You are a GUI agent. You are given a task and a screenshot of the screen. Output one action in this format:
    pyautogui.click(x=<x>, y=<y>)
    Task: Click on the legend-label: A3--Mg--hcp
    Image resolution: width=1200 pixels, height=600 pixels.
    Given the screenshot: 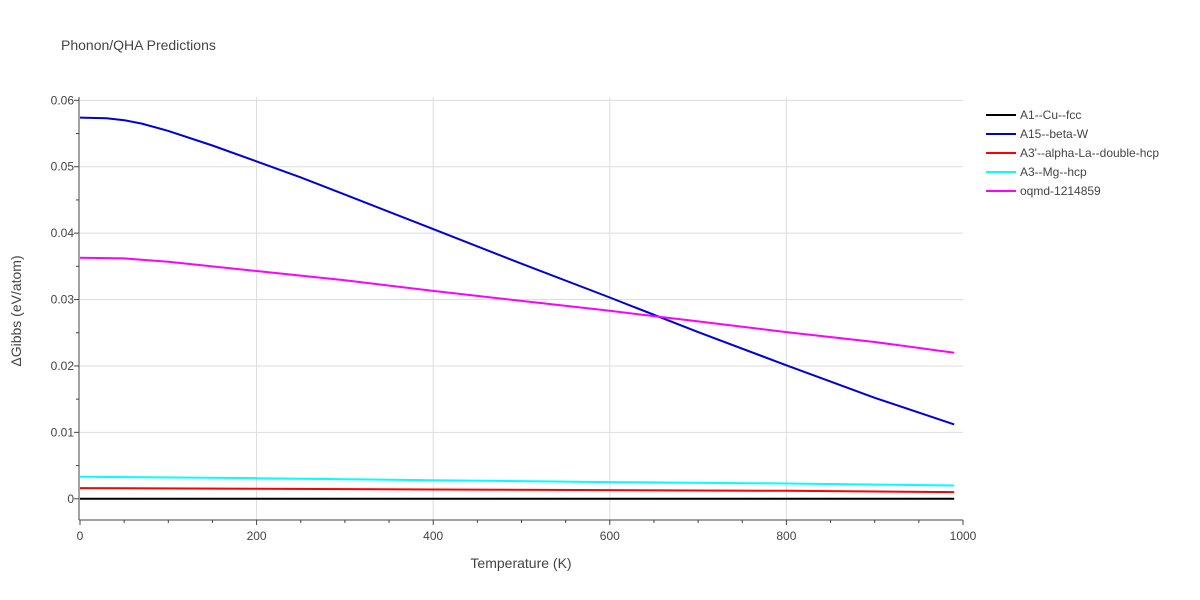 What is the action you would take?
    pyautogui.click(x=1053, y=172)
    